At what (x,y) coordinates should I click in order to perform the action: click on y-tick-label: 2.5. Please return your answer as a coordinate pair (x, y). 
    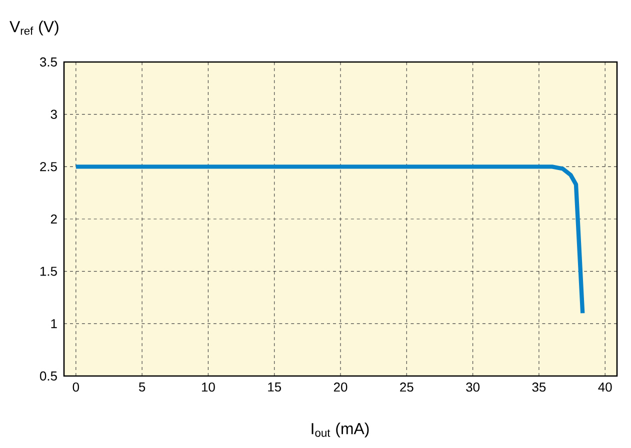
    Looking at the image, I should click on (48, 167).